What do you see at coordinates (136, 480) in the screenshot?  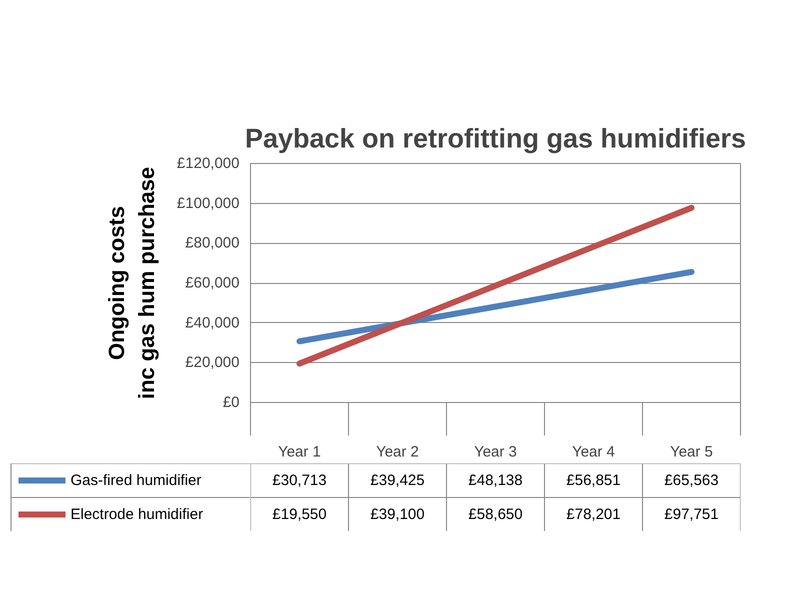 I see `legend-label: Gas-fired humidifier` at bounding box center [136, 480].